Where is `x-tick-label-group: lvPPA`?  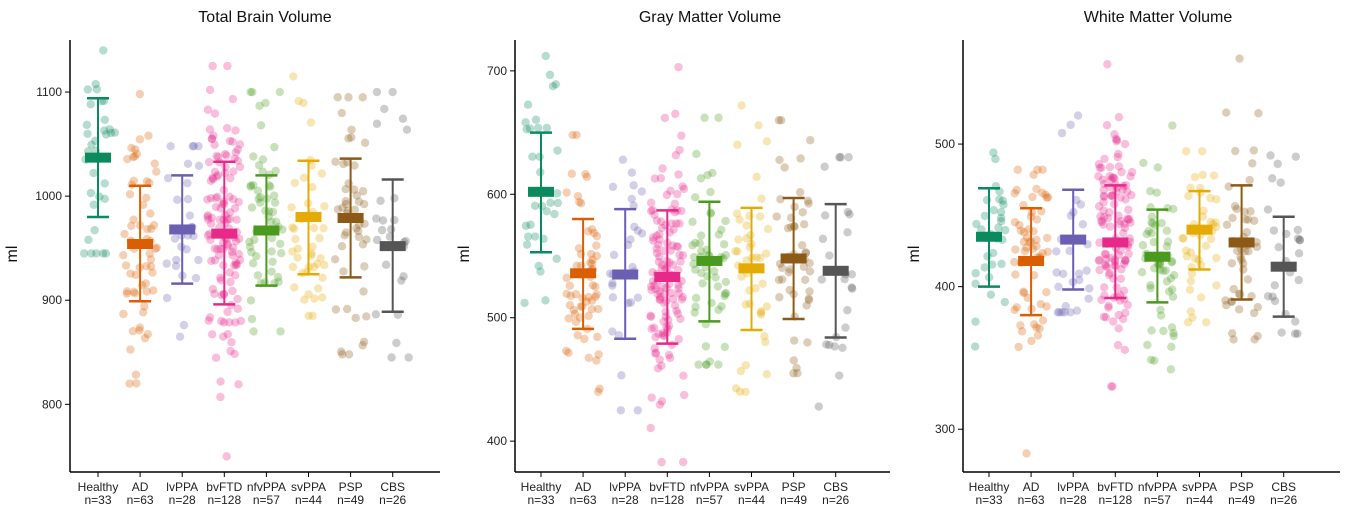 x-tick-label-group: lvPPA is located at coordinates (1073, 487).